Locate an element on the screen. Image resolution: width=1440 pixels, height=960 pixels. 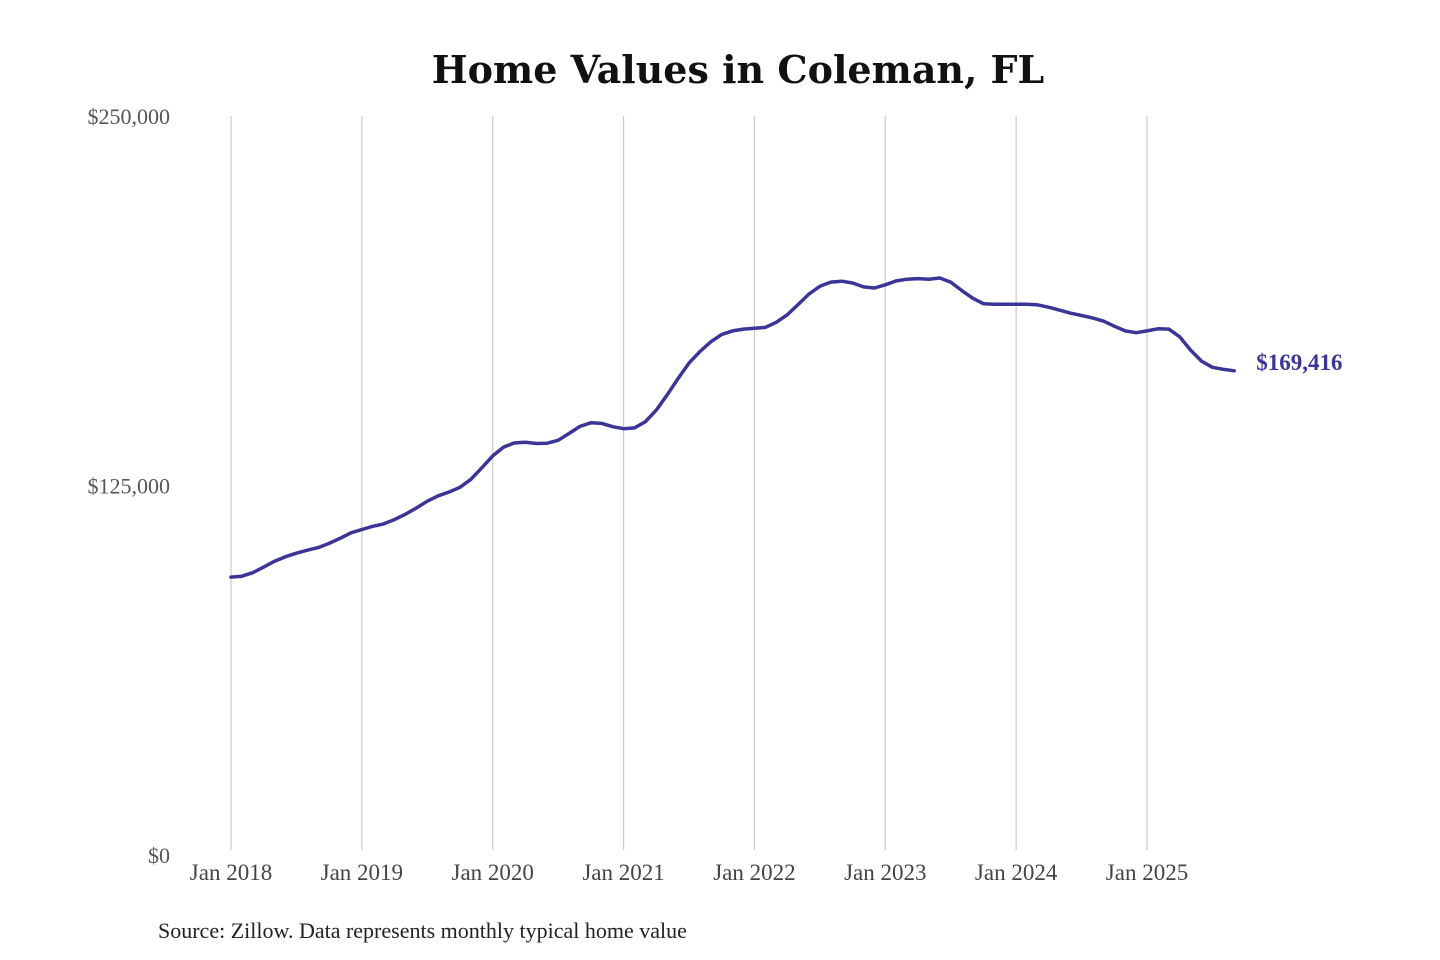
y-tick-label: $125,000 is located at coordinates (129, 486).